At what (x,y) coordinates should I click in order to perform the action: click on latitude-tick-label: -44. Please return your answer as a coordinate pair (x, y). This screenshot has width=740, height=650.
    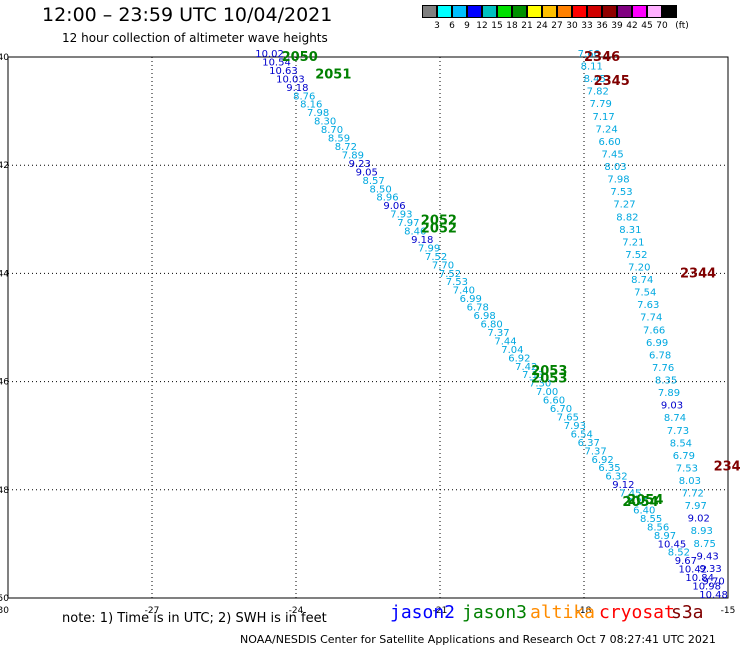
    Looking at the image, I should click on (4, 274).